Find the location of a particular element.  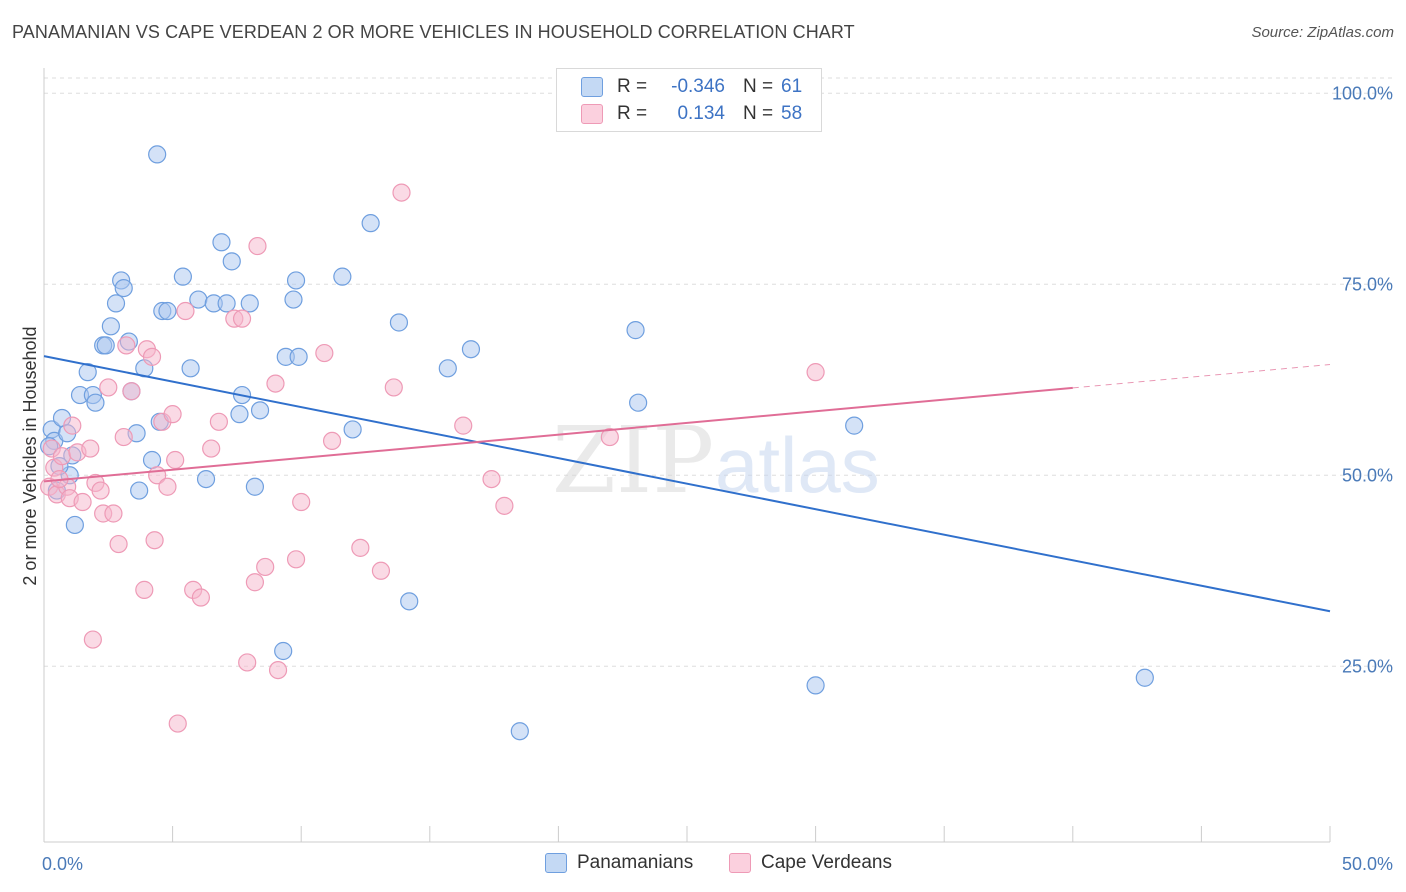

x-tick-label: 50.0% is located at coordinates (1367, 864).